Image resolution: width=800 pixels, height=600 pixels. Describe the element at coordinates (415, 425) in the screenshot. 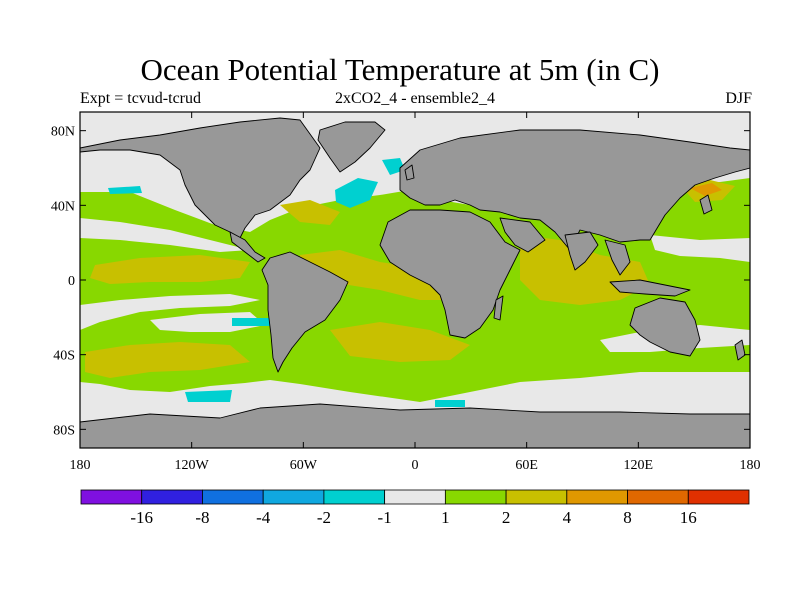

I see `land-antarctica` at that location.